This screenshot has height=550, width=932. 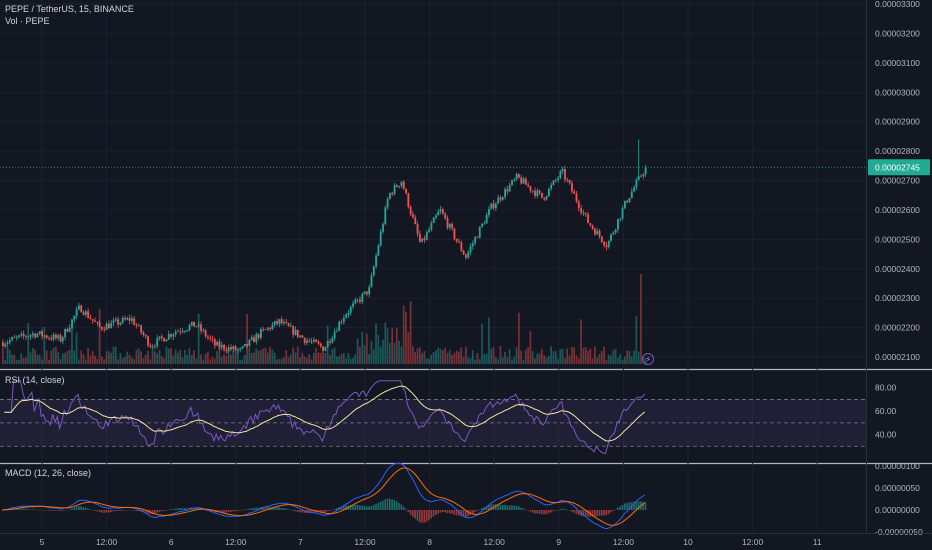 What do you see at coordinates (648, 359) in the screenshot?
I see `lightning-icon` at bounding box center [648, 359].